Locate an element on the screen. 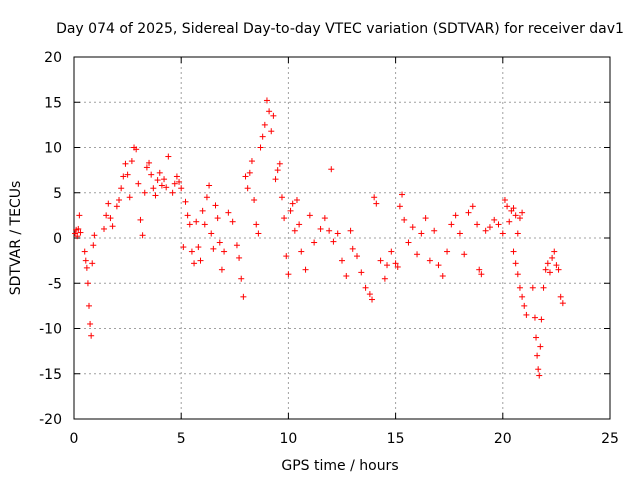 The image size is (640, 480). x-tick-label: 5 is located at coordinates (181, 439).